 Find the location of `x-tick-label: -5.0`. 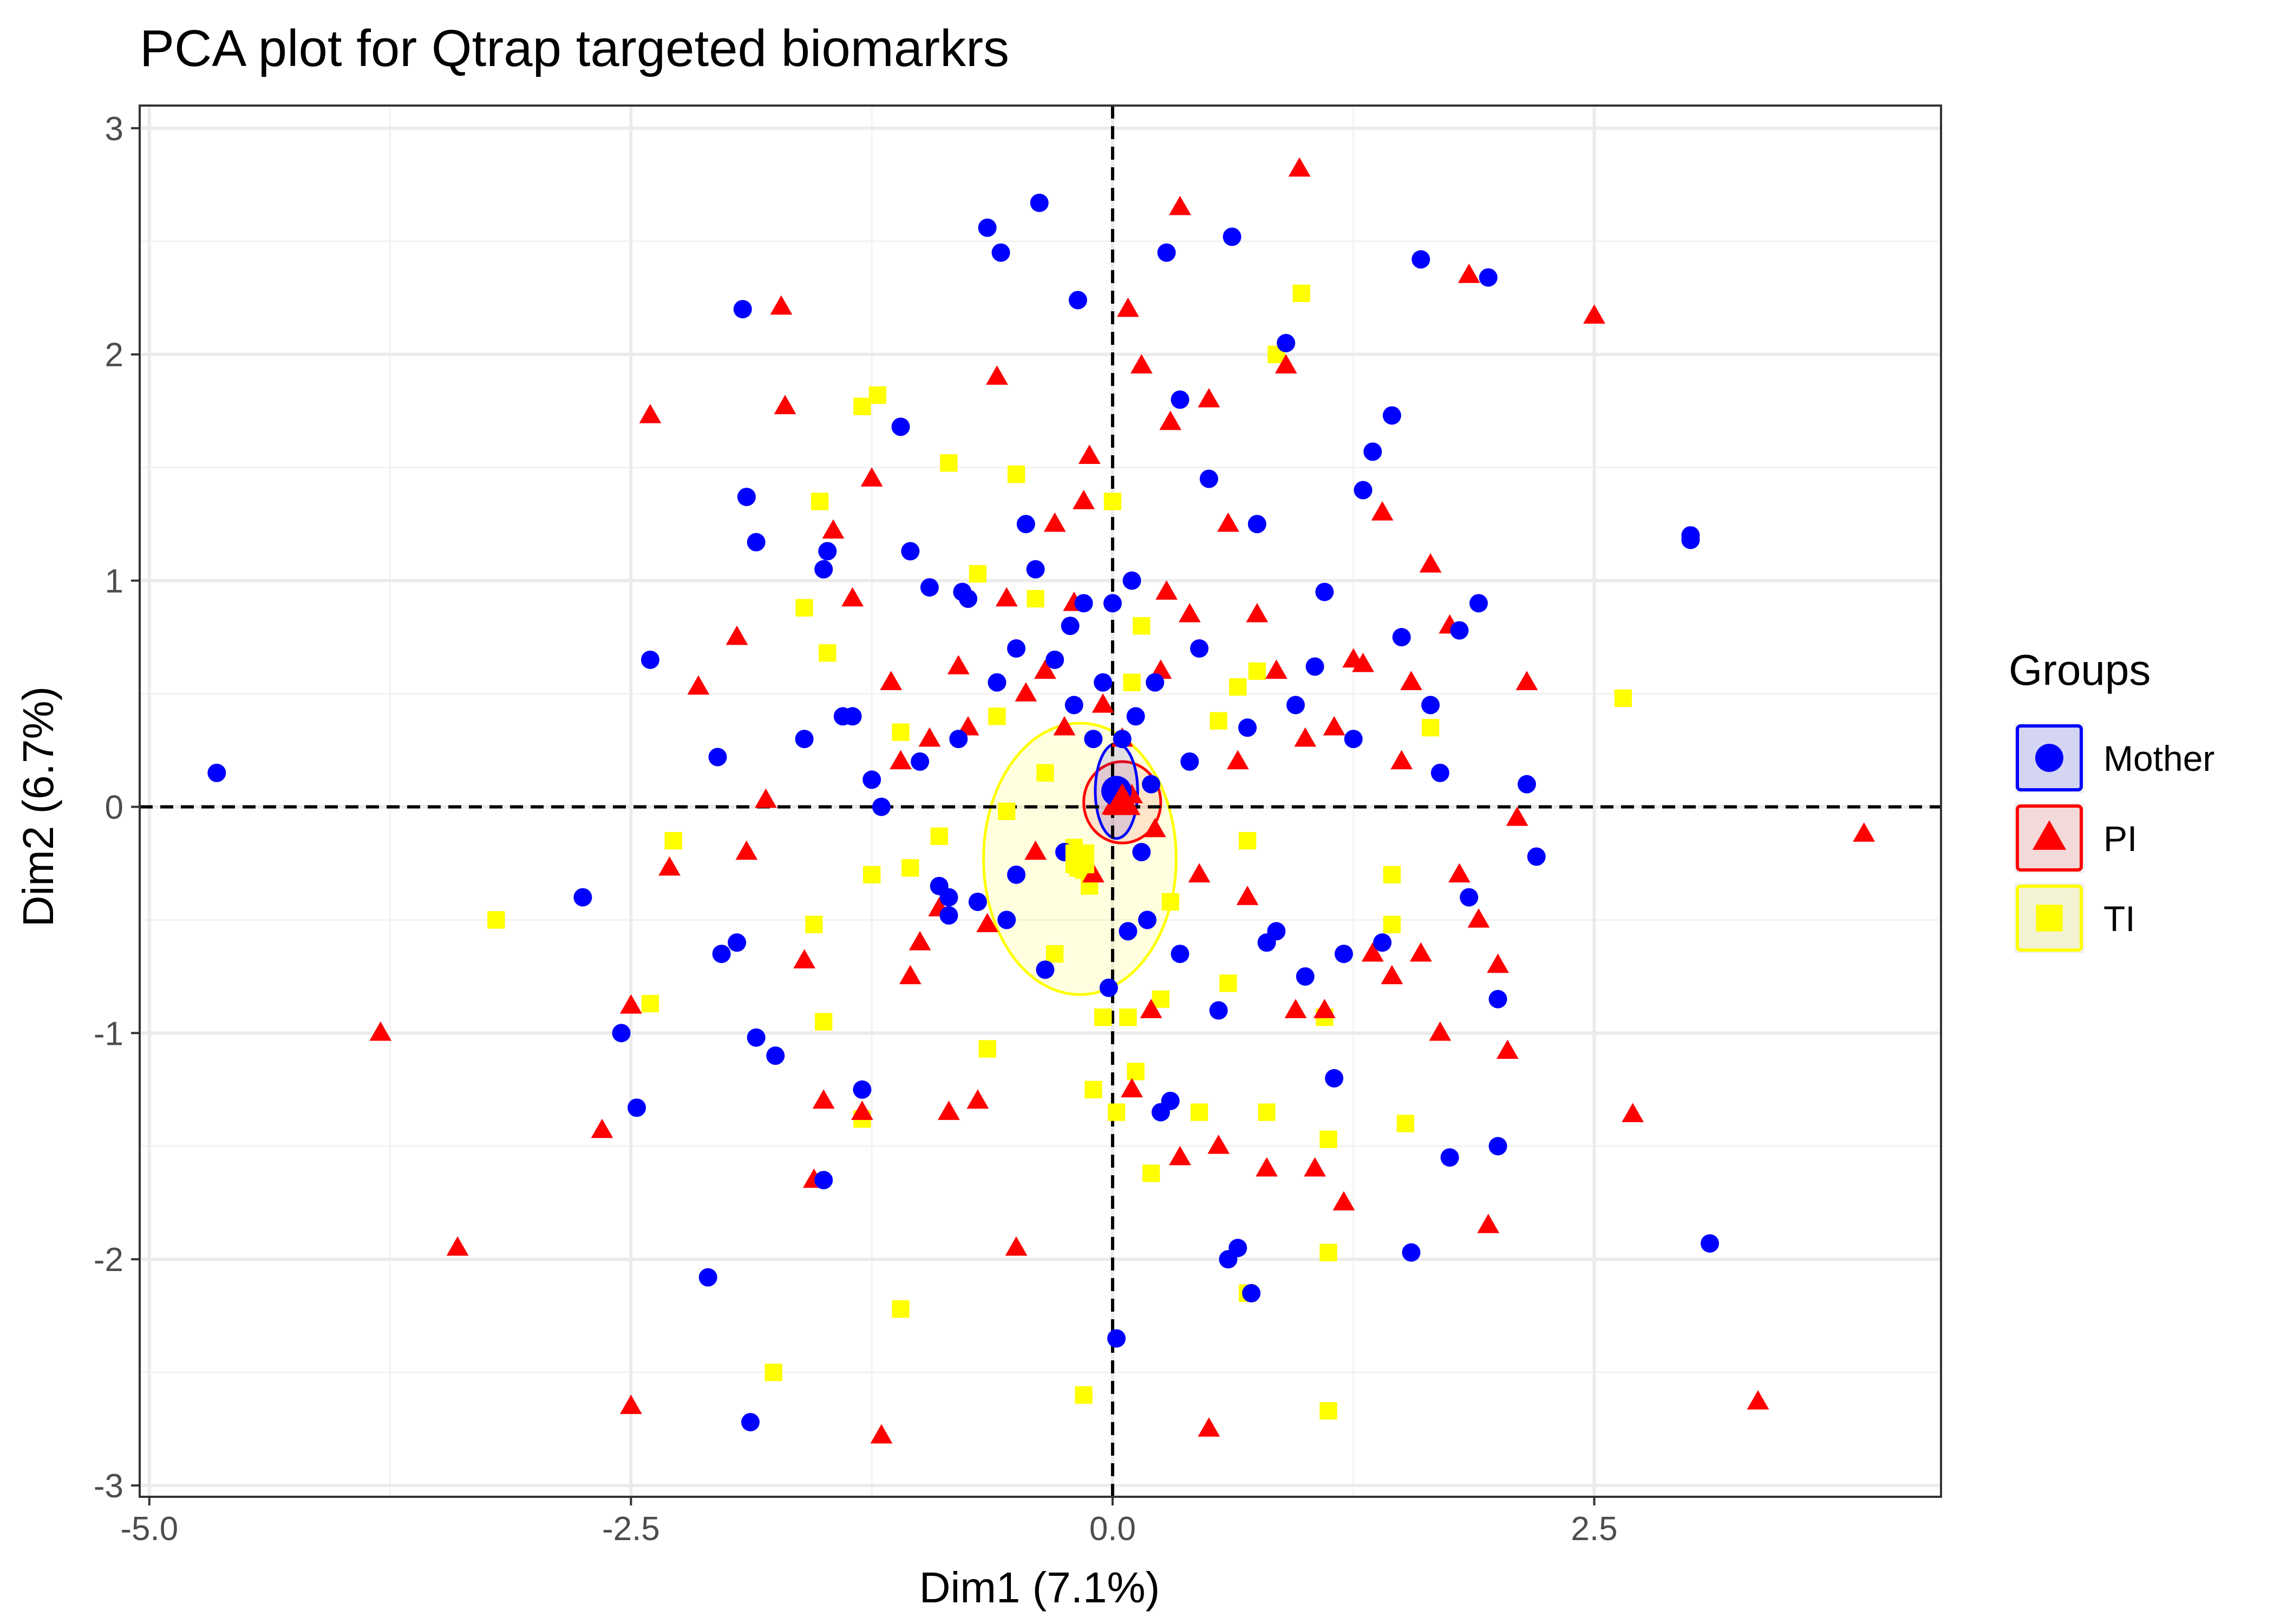

x-tick-label: -5.0 is located at coordinates (149, 1529).